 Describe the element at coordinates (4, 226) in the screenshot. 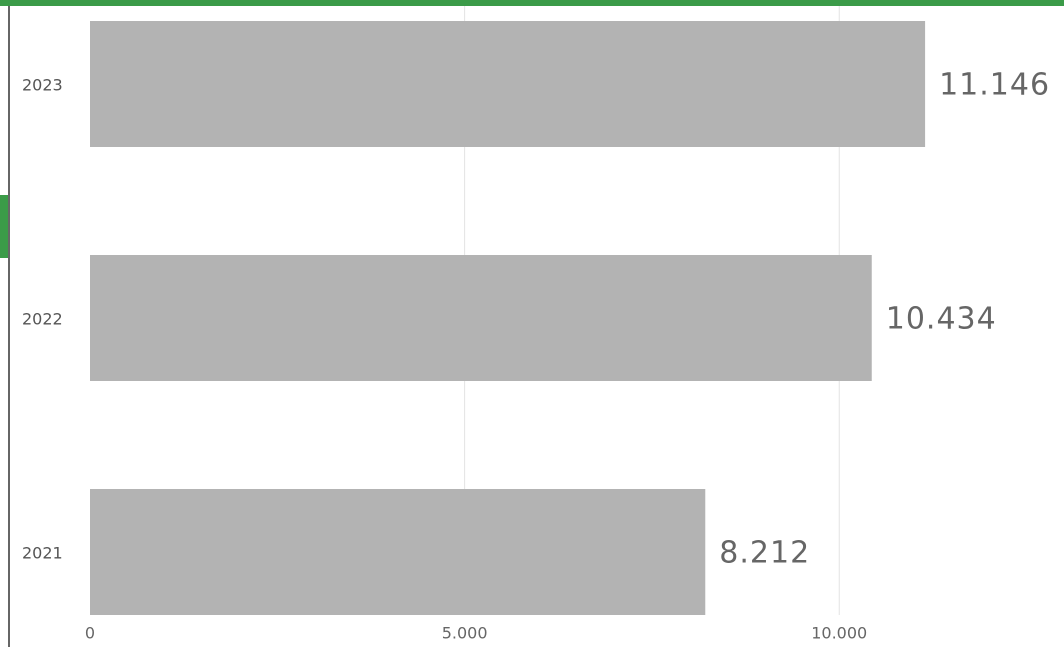

I see `side-tab` at that location.